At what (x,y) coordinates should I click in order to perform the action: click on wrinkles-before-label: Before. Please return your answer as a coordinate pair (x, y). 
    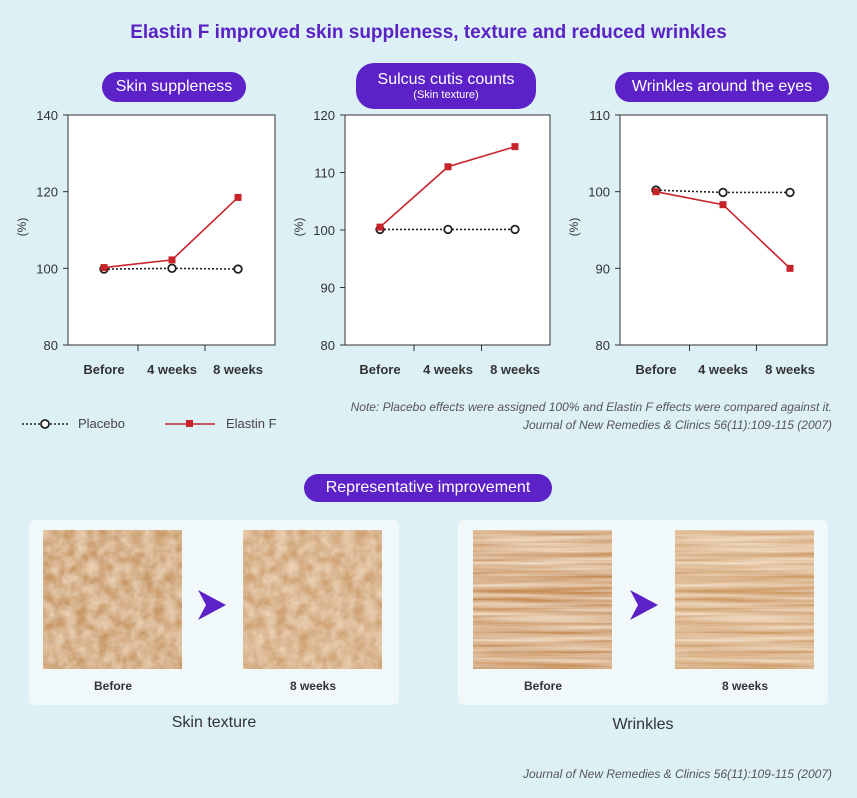
    Looking at the image, I should click on (542, 686).